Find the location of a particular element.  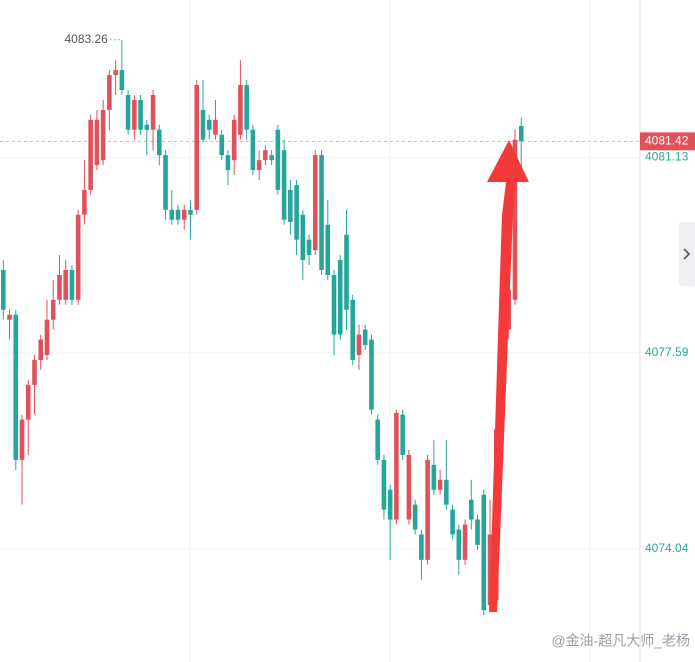

side-tab-button is located at coordinates (687, 254).